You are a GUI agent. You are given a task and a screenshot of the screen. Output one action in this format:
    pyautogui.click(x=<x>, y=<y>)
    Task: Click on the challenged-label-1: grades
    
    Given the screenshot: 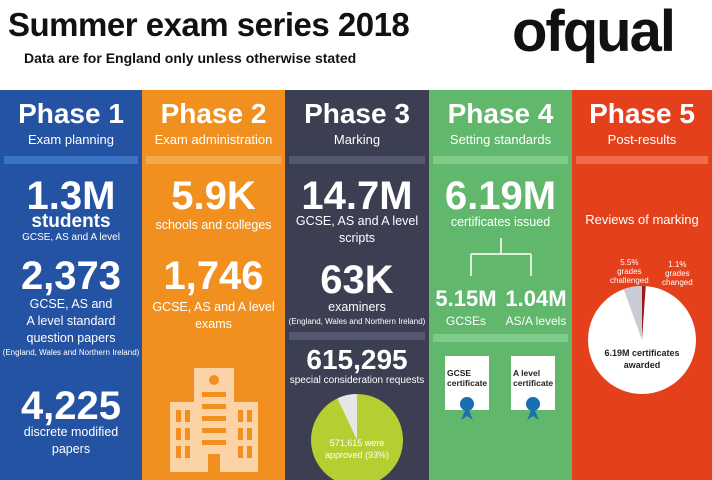 What is the action you would take?
    pyautogui.click(x=629, y=272)
    